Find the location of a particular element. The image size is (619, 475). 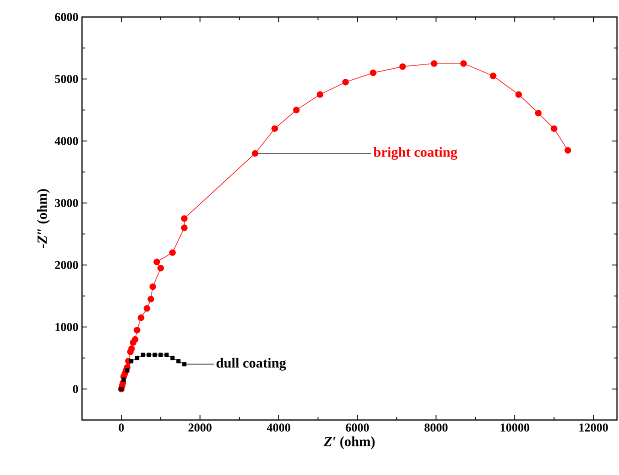

x-axis-title: Z′ (ohm) is located at coordinates (349, 443).